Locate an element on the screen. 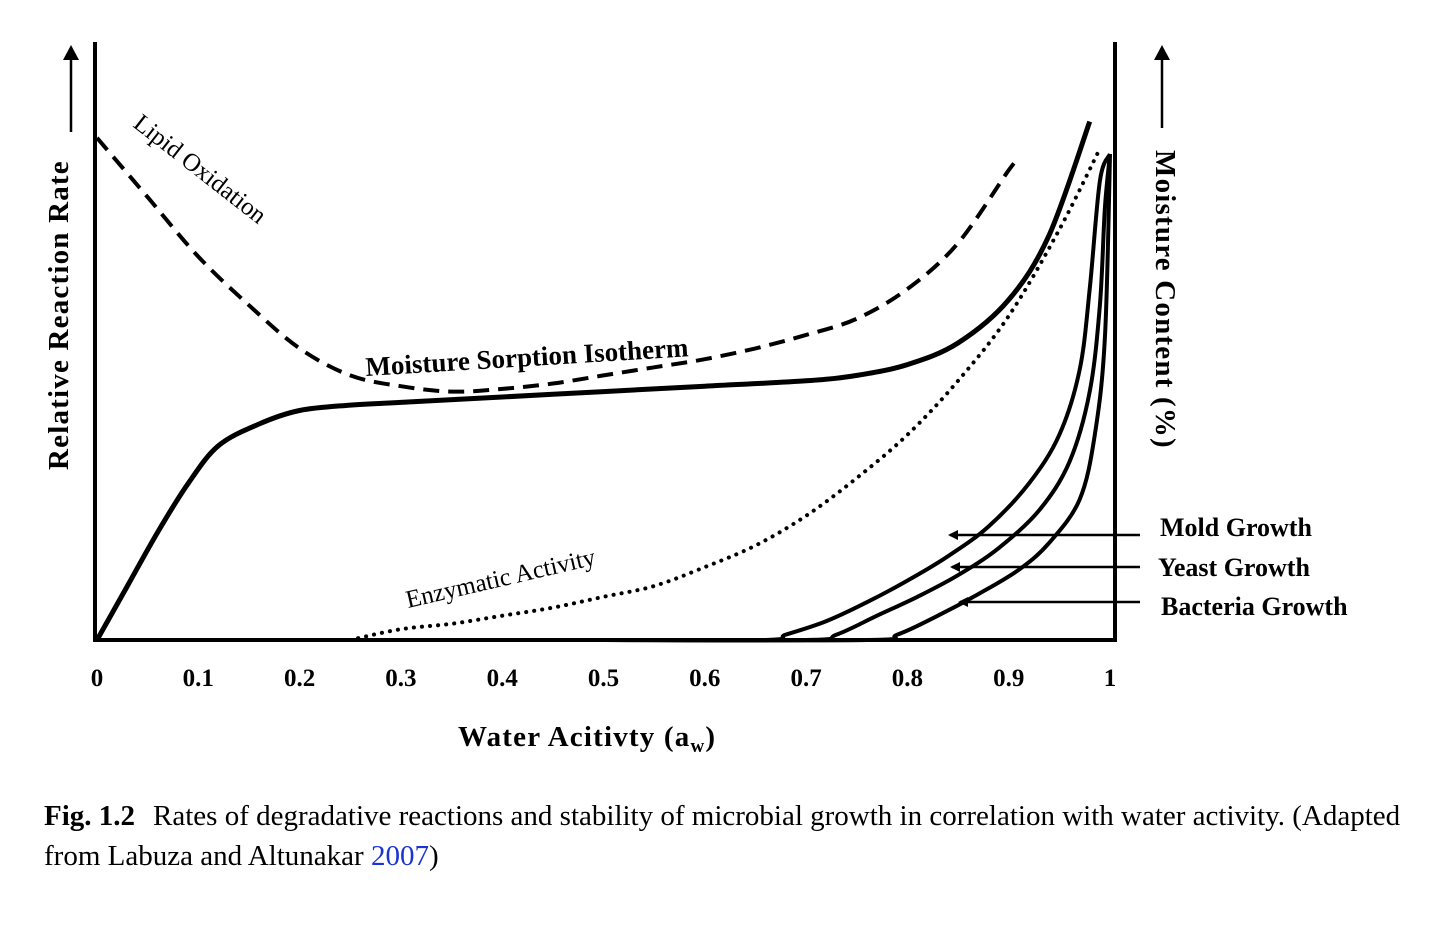 The image size is (1451, 944). x-tick-labels: 0 0.1 0.2 0.3 0.4 0.5 0.6 0.7 0.8 0.9 1 is located at coordinates (604, 678).